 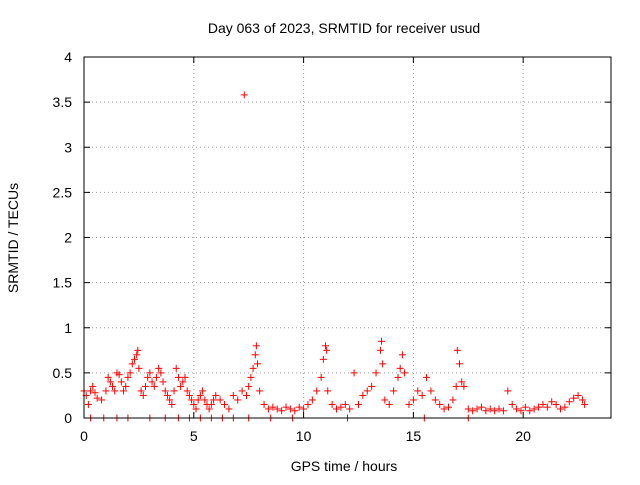 I want to click on x-tick-labels: 0 5 10 15 20, so click(x=305, y=436).